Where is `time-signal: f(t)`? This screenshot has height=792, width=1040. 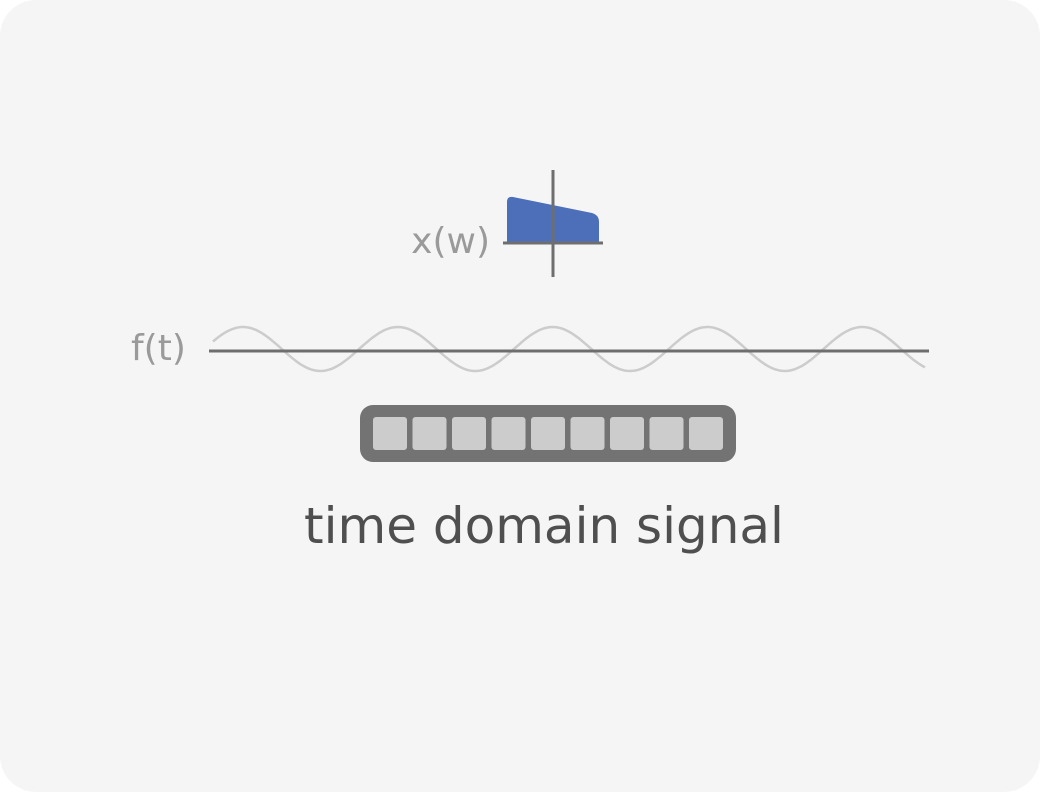
time-signal: f(t) is located at coordinates (530, 349).